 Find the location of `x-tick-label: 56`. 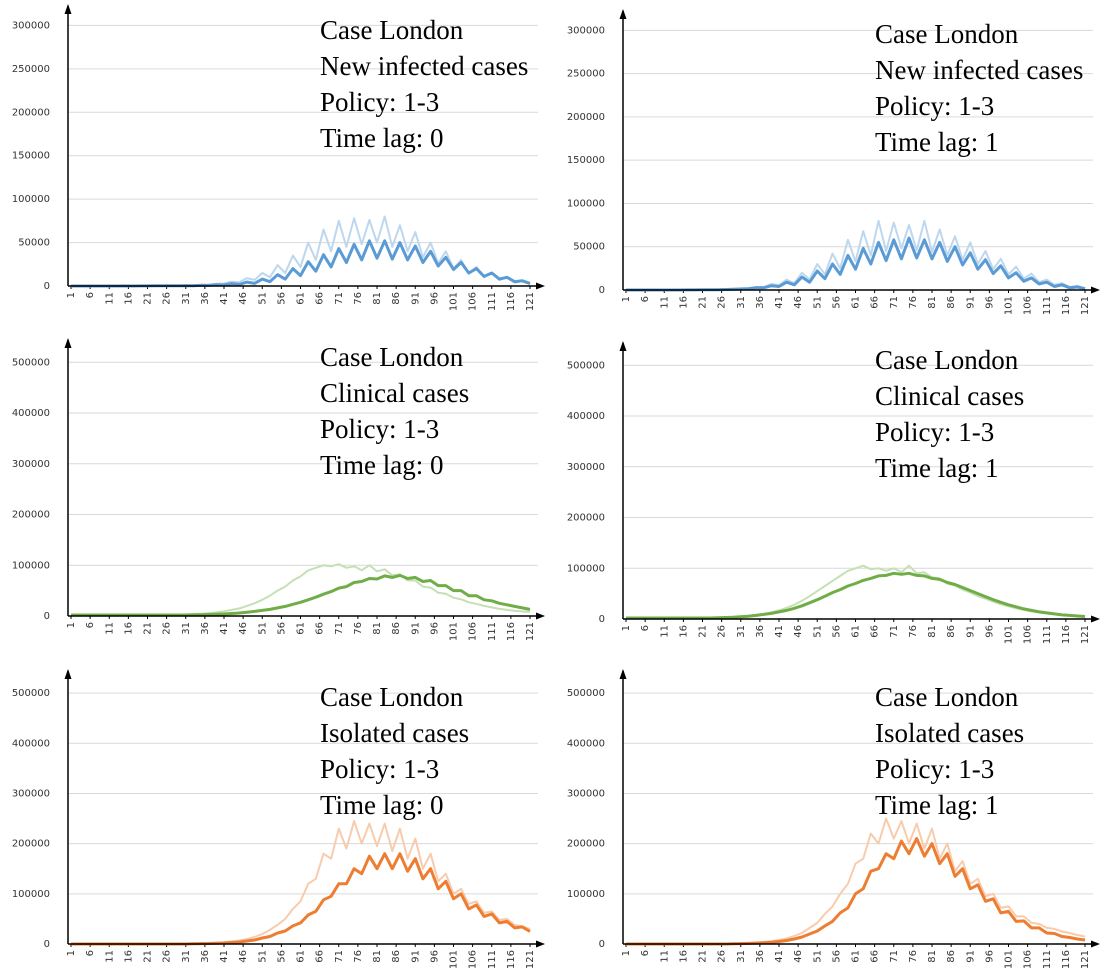

x-tick-label: 56 is located at coordinates (281, 956).